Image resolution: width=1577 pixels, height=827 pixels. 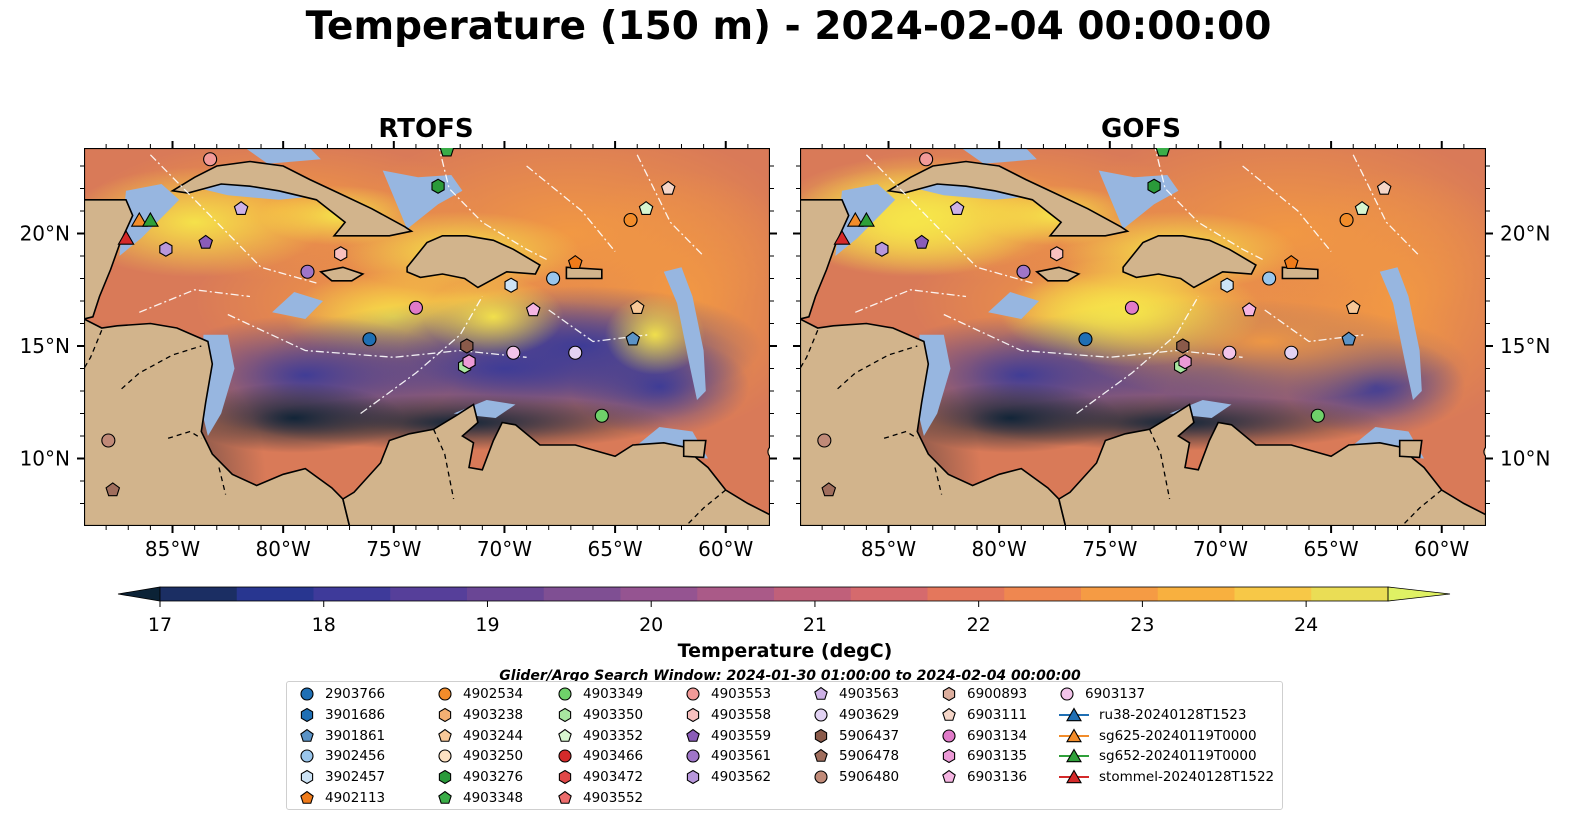 What do you see at coordinates (1109, 548) in the screenshot?
I see `lon-label: 75°W` at bounding box center [1109, 548].